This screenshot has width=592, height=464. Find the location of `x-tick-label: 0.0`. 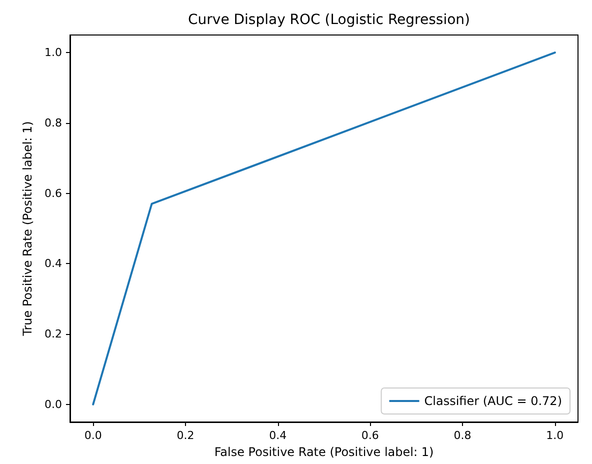

x-tick-label: 0.0 is located at coordinates (93, 435).